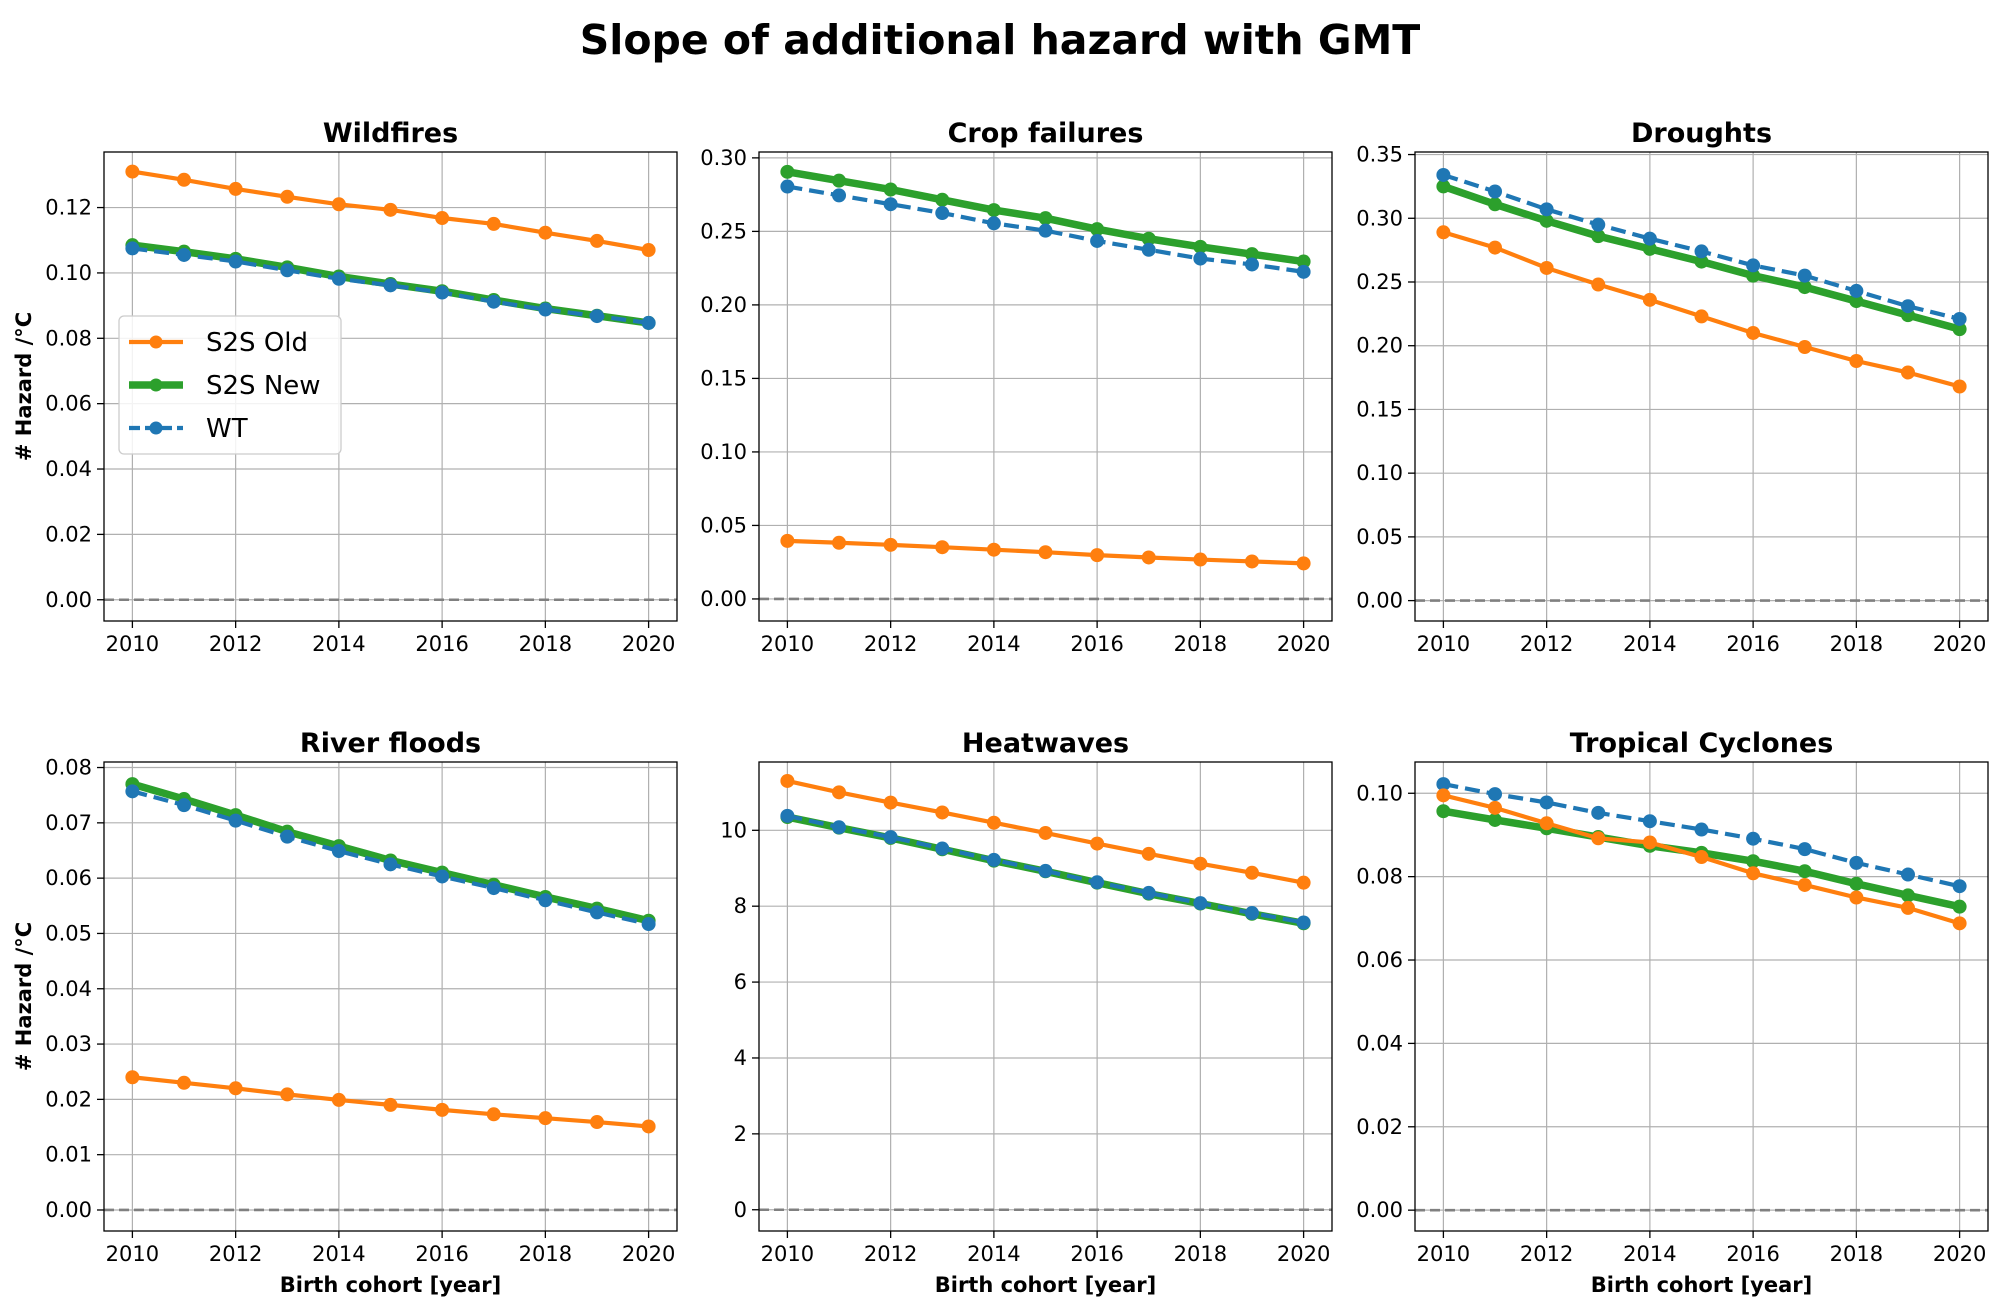  What do you see at coordinates (156, 385) in the screenshot?
I see `legend-marker-s2s-new` at bounding box center [156, 385].